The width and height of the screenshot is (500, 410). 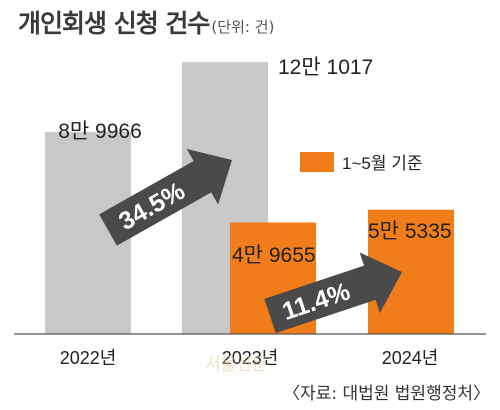 What do you see at coordinates (317, 162) in the screenshot?
I see `legend-swatch` at bounding box center [317, 162].